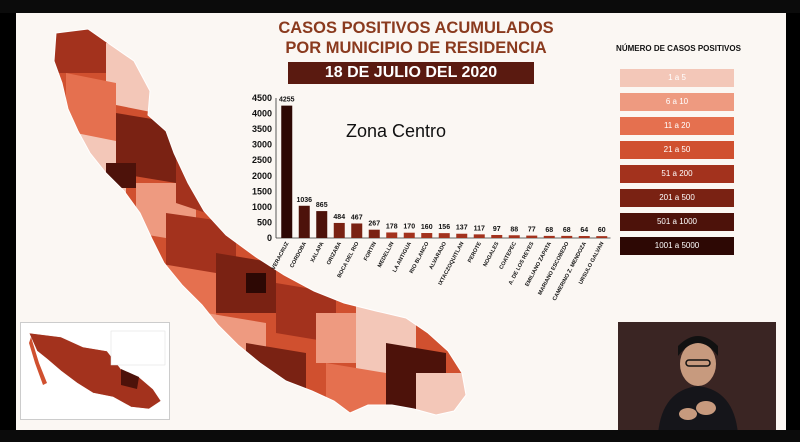 The image size is (800, 442). Describe the element at coordinates (438, 255) in the screenshot. I see `x-tick-label: ALVARADO` at that location.